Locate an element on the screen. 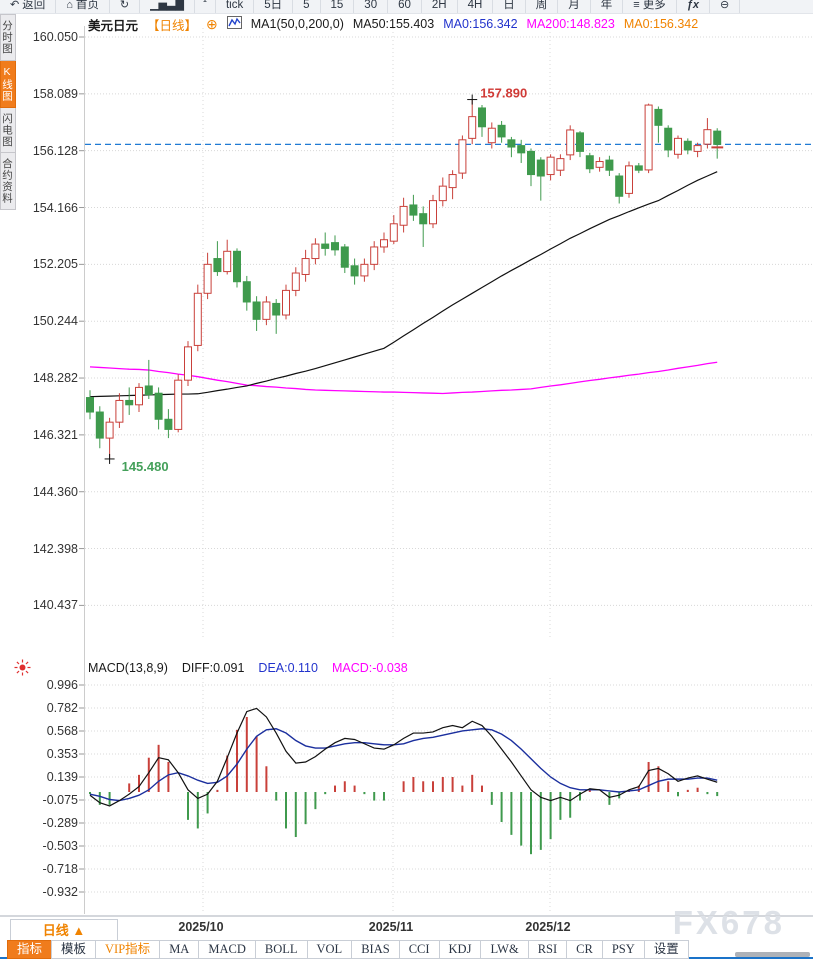 The width and height of the screenshot is (813, 959). price-axis-label: 154.166 is located at coordinates (55, 207).